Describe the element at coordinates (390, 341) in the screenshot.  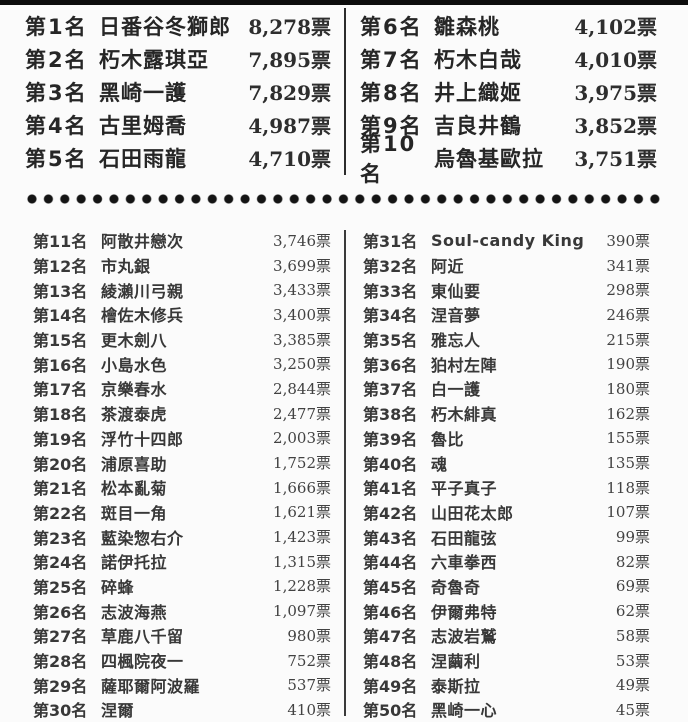
I see `rank-label: 第35名` at that location.